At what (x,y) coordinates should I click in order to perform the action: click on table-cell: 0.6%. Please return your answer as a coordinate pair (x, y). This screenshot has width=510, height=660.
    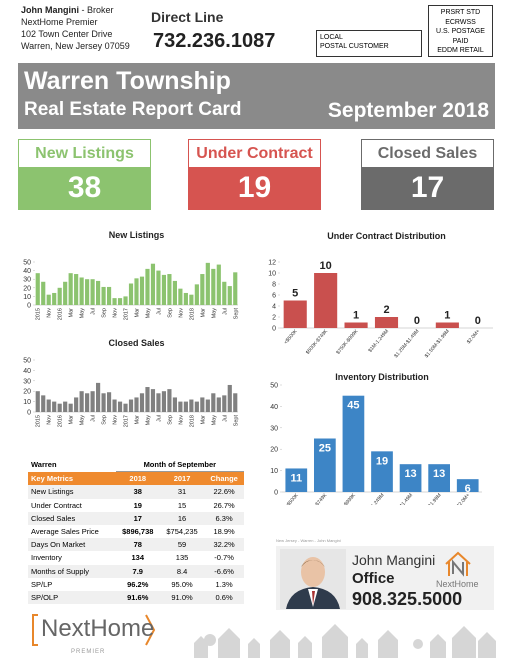
    Looking at the image, I should click on (224, 597).